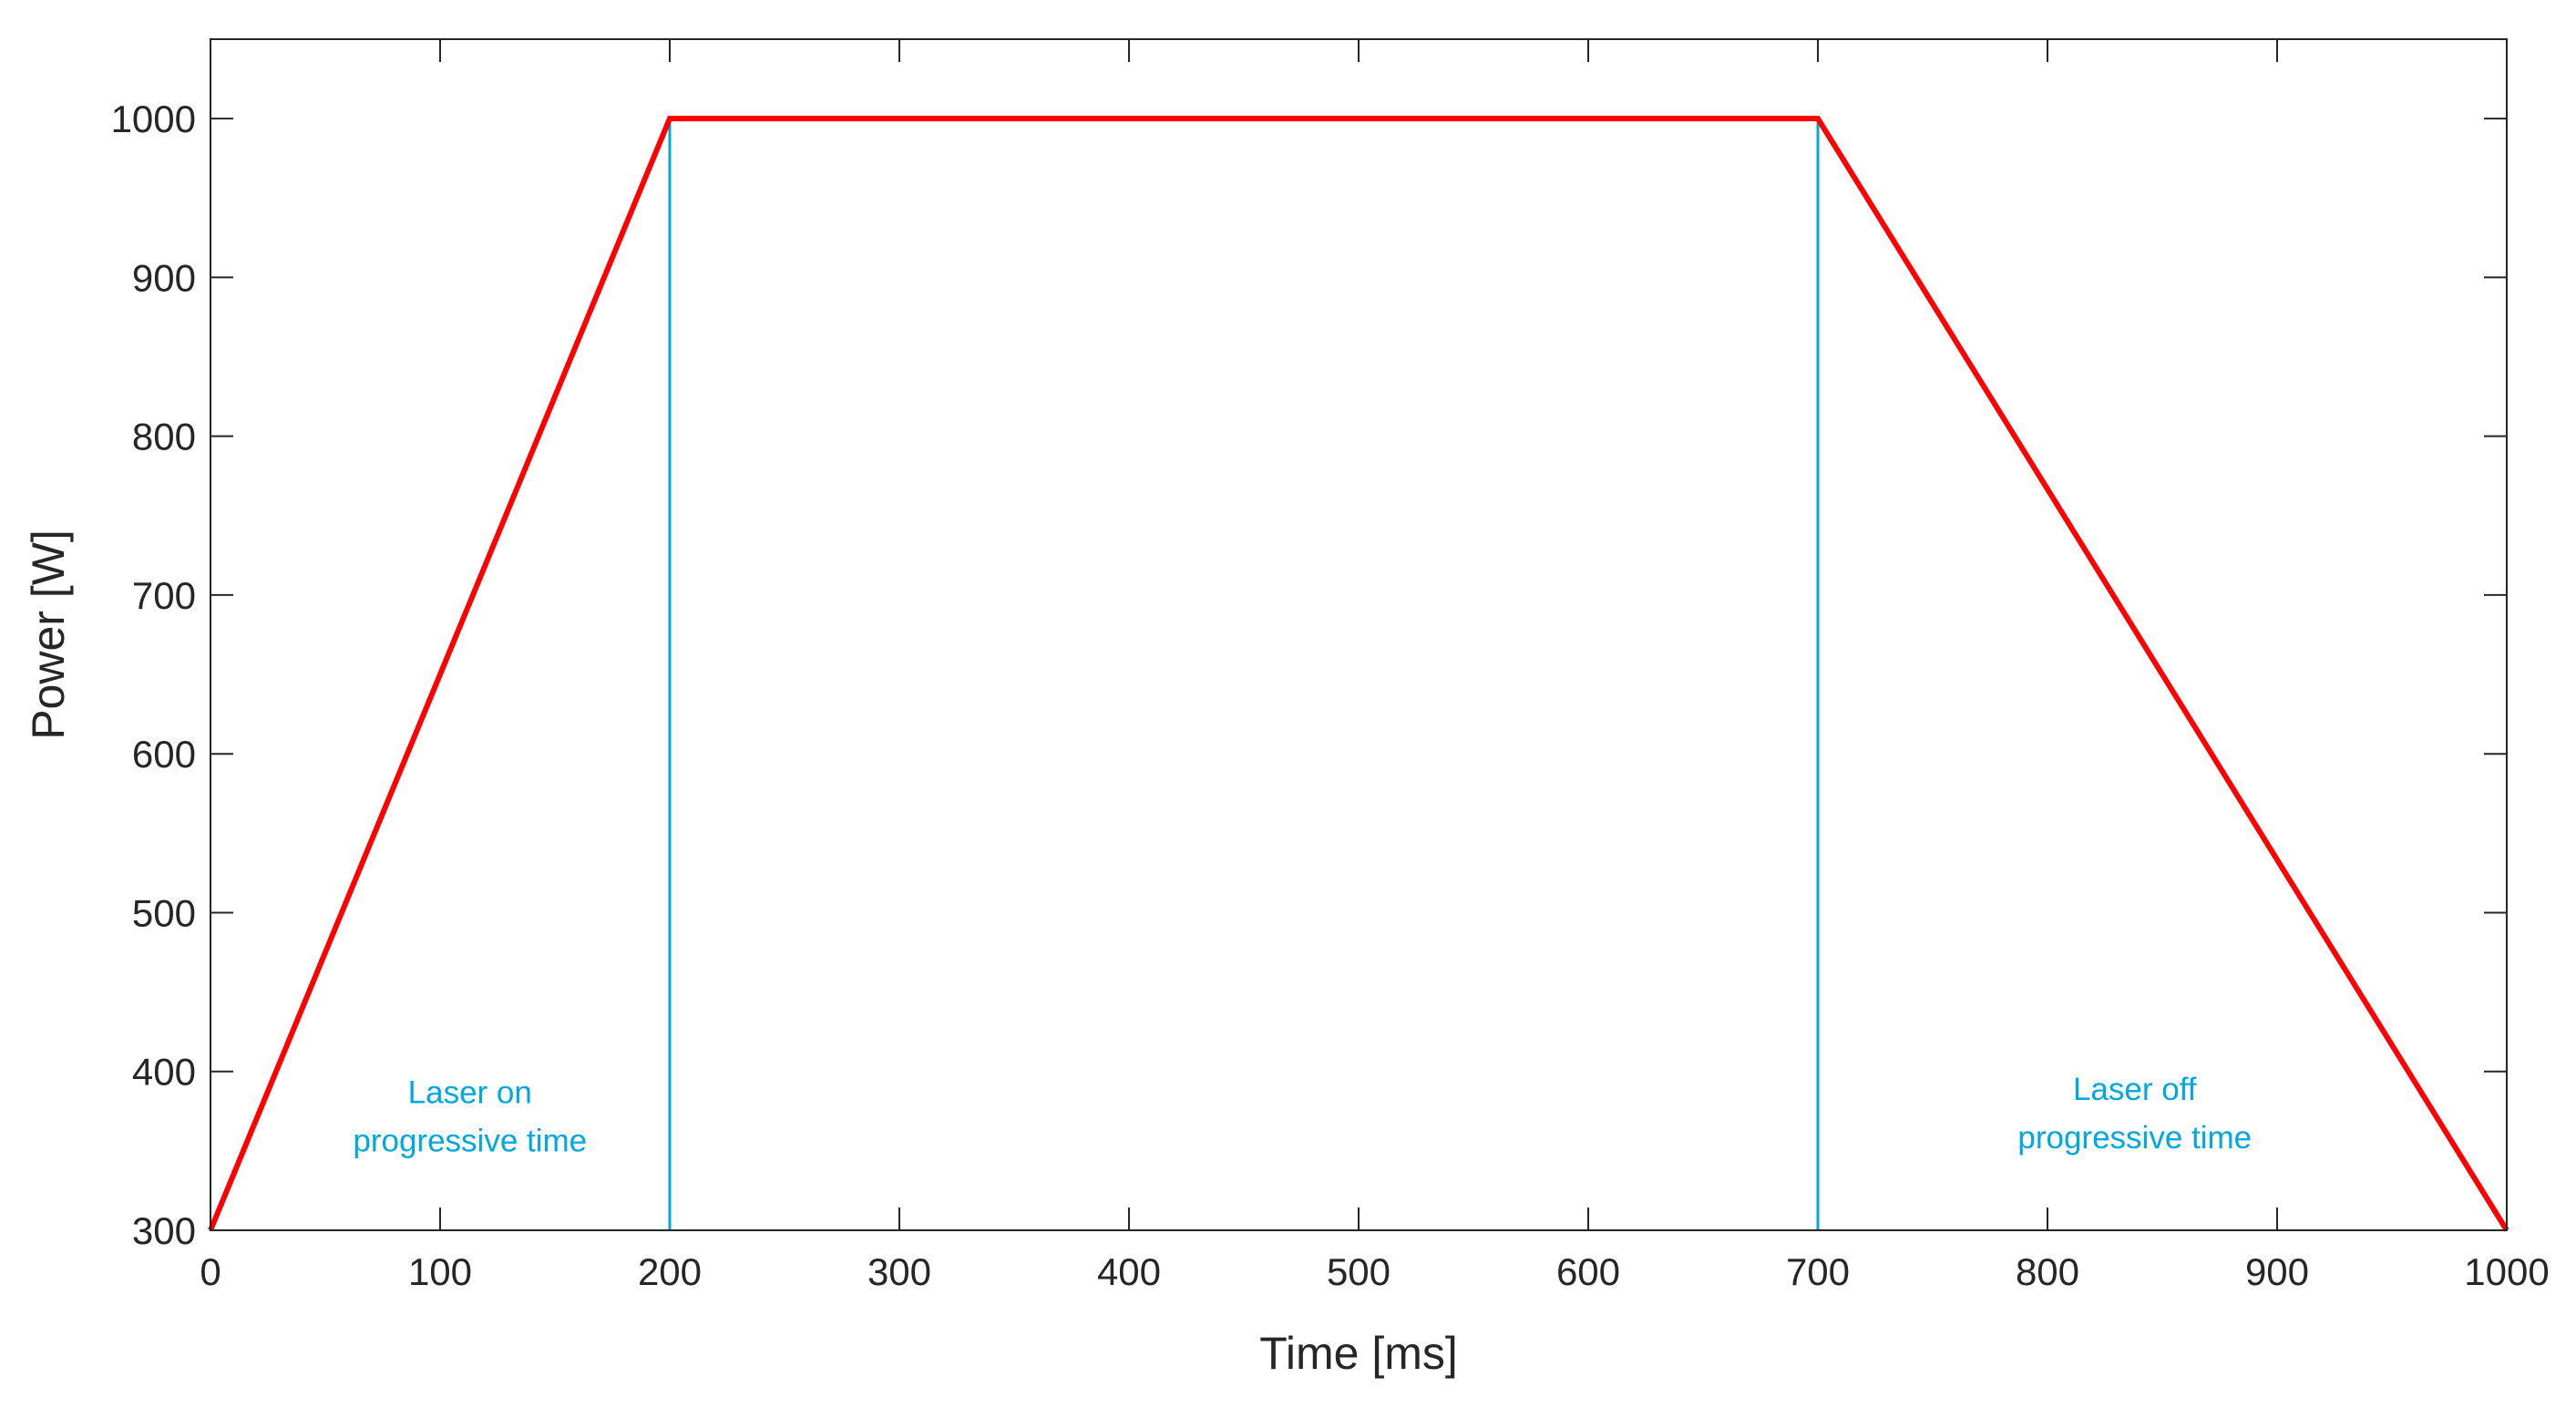  Describe the element at coordinates (164, 755) in the screenshot. I see `y-tick-label: 600` at that location.